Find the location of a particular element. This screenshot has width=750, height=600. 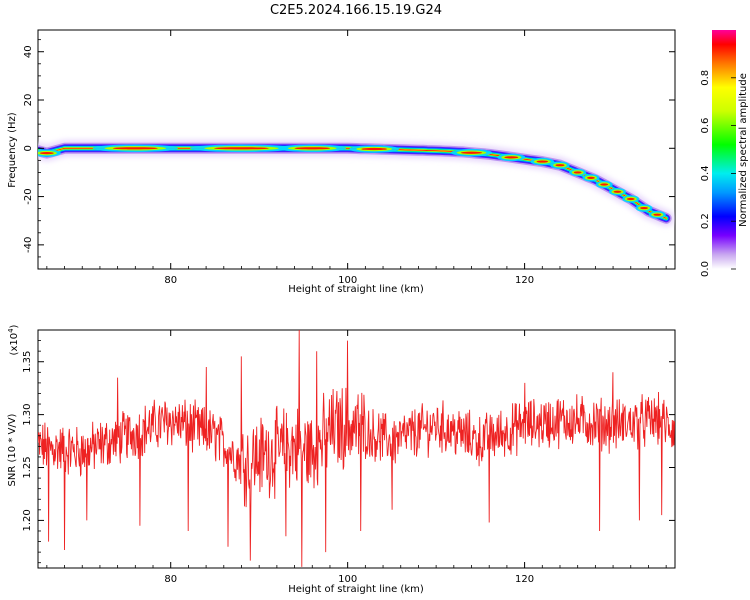

spectrogram-y-tick-label: 40 is located at coordinates (28, 51).